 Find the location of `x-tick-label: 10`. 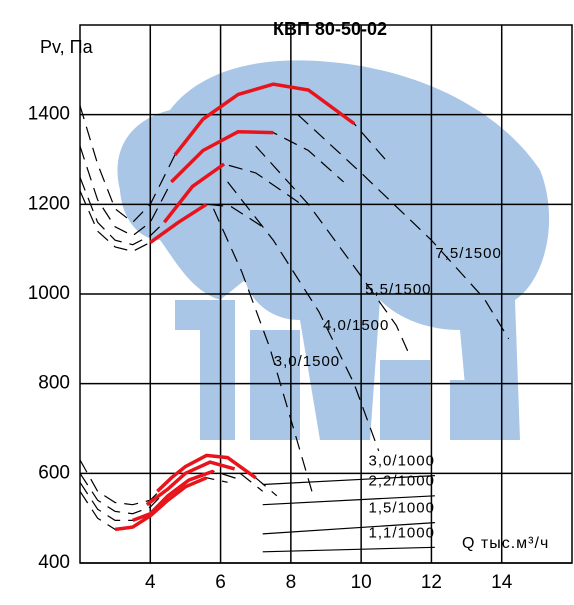

x-tick-label: 10 is located at coordinates (361, 582).